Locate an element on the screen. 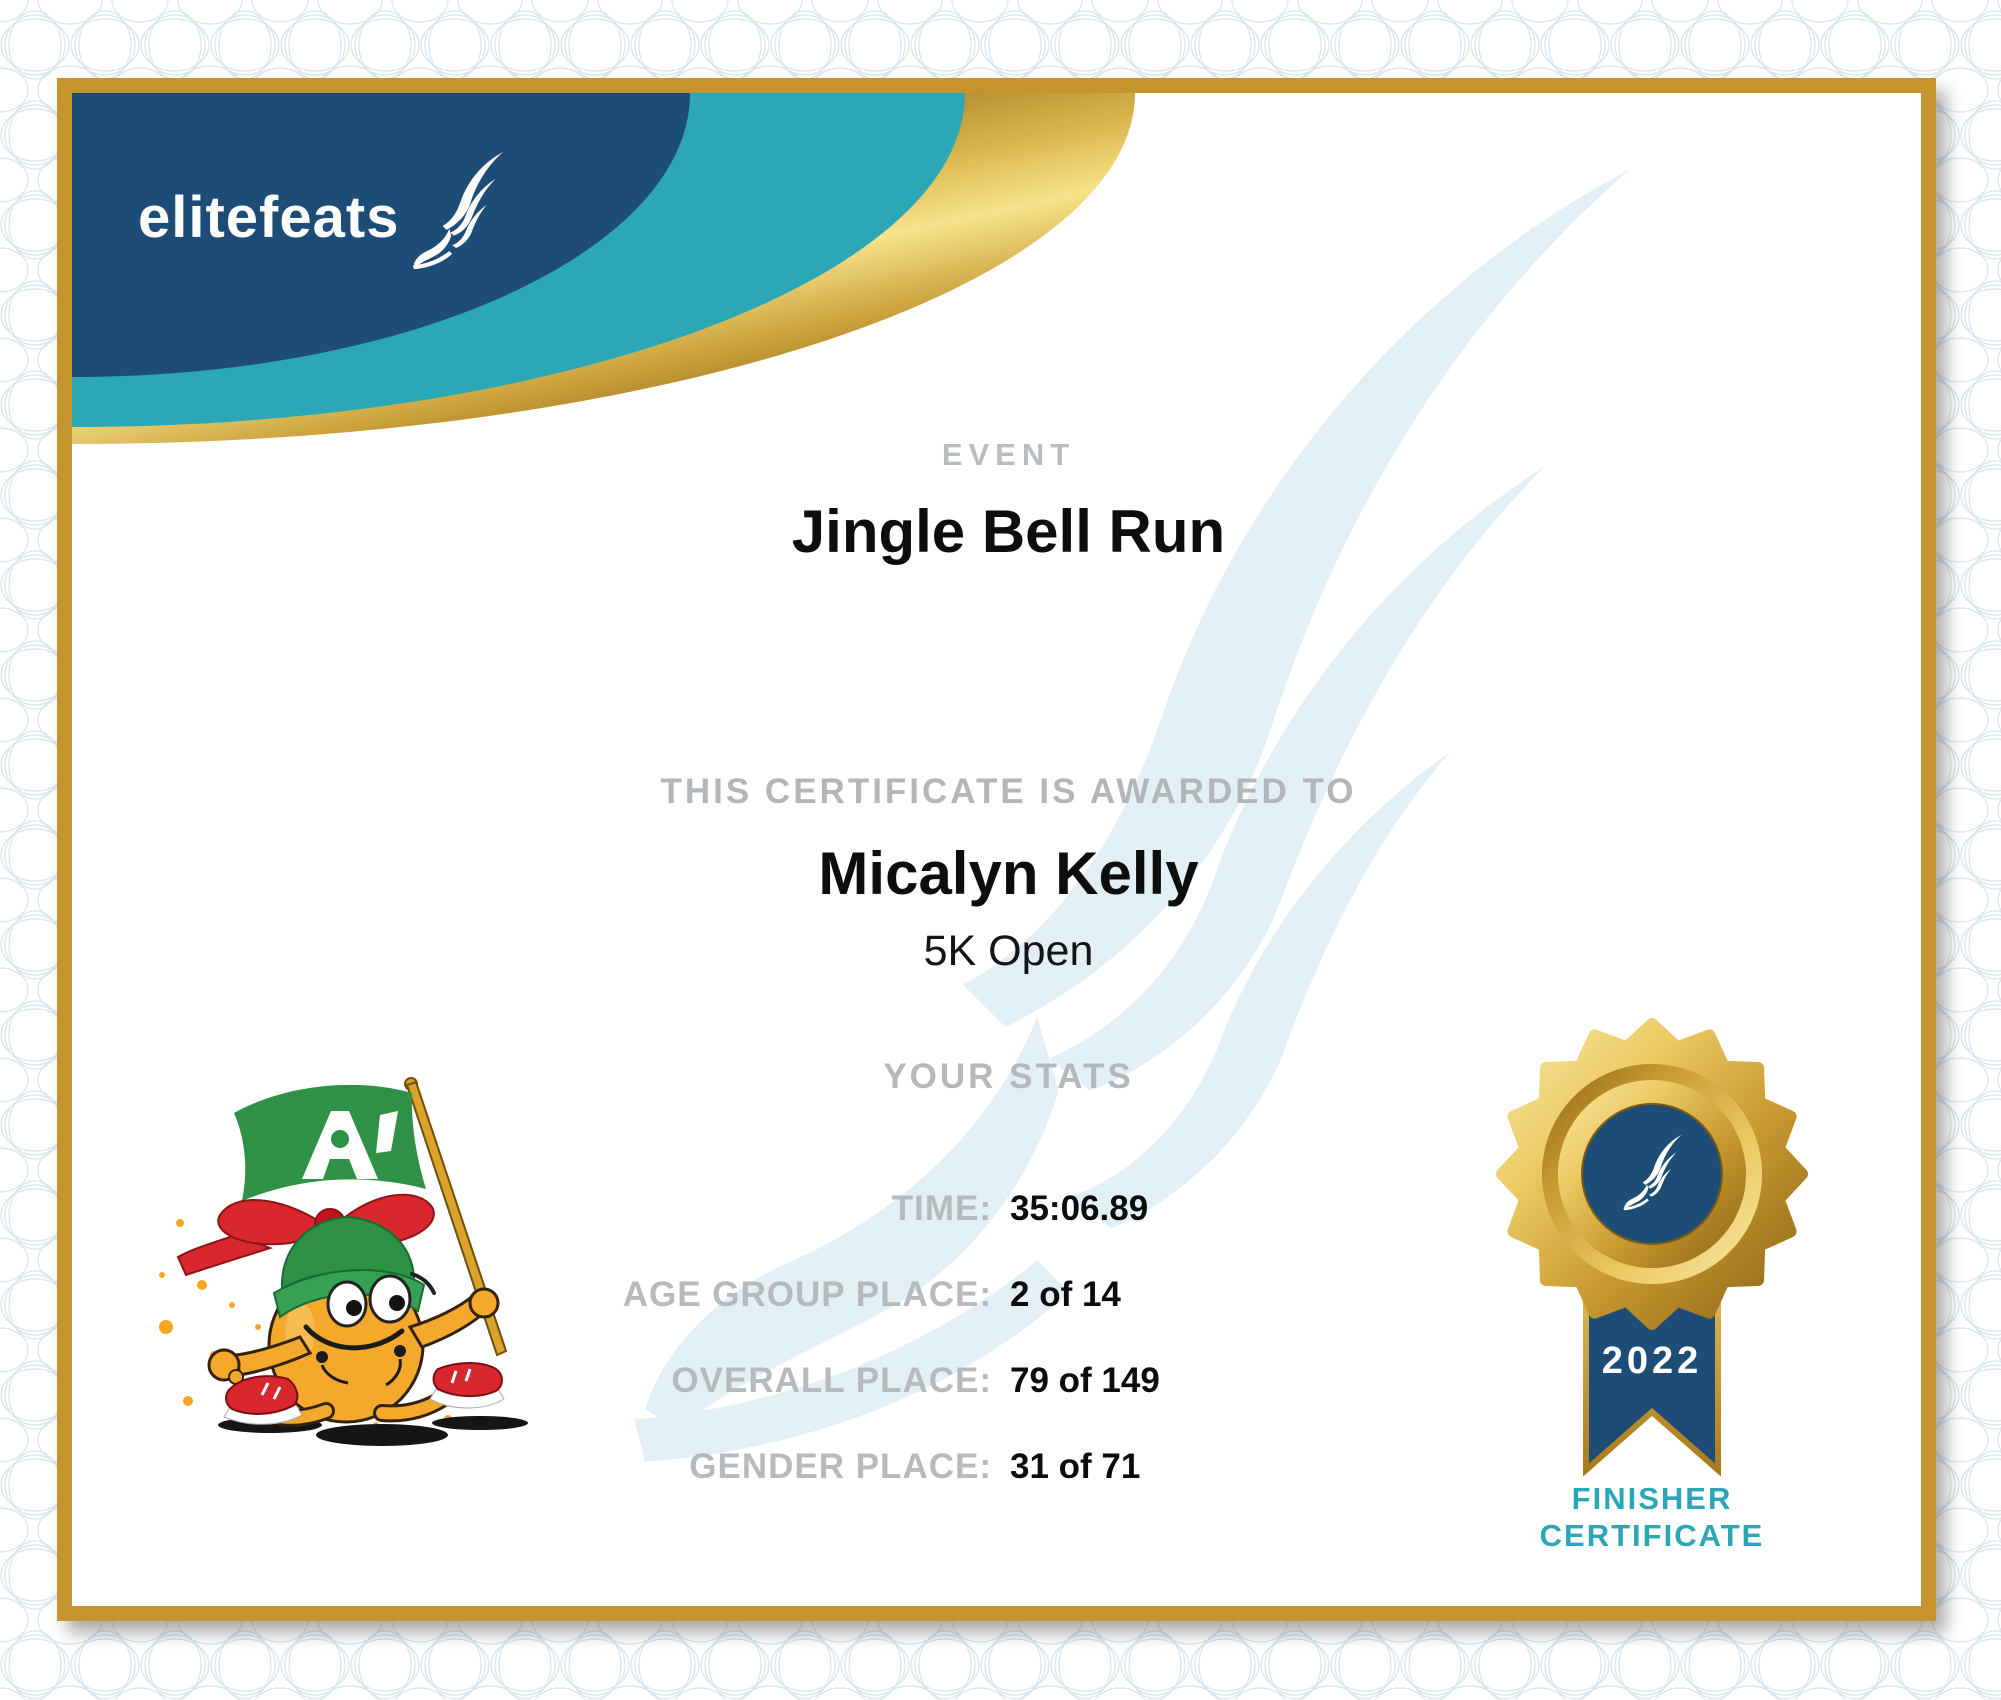  stat-value: 31 of 71 is located at coordinates (1075, 1466).